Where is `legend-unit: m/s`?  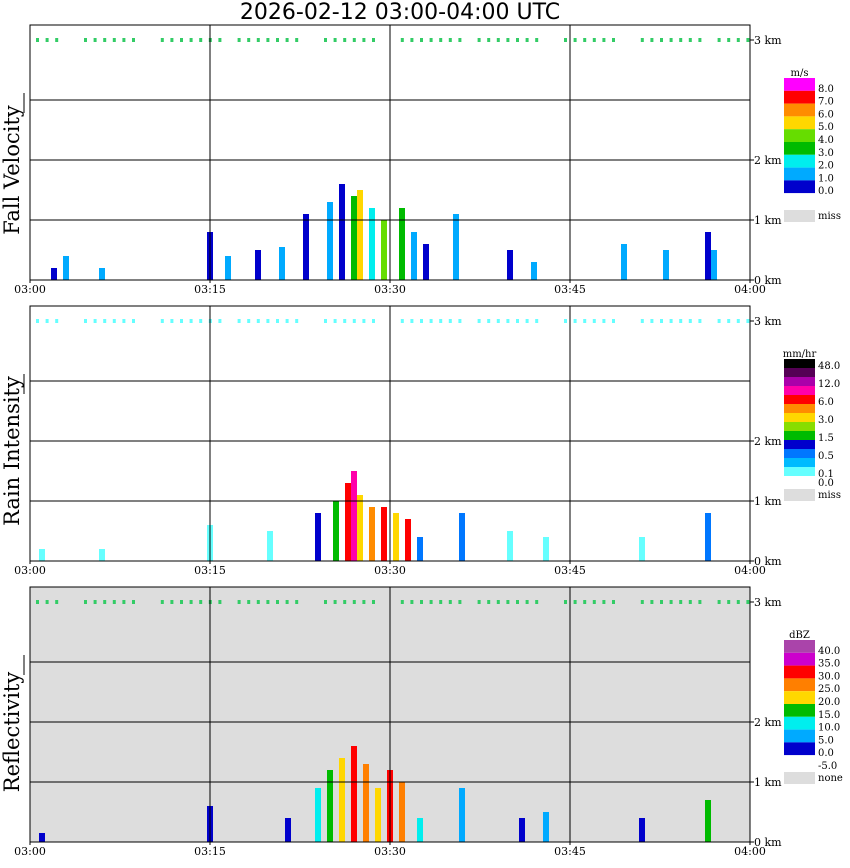
legend-unit: m/s is located at coordinates (800, 73).